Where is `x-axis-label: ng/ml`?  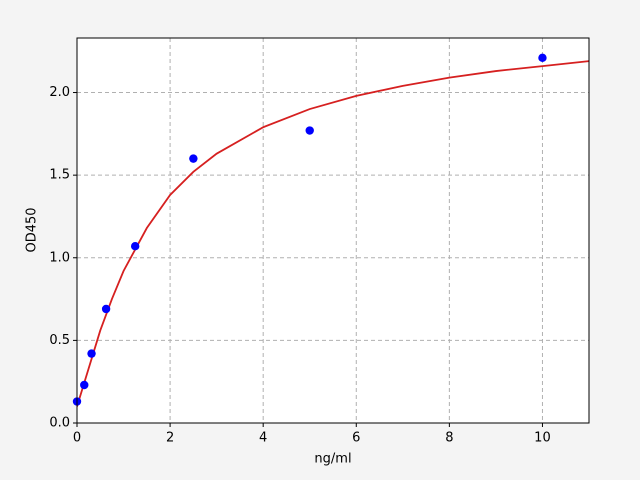 x-axis-label: ng/ml is located at coordinates (332, 459).